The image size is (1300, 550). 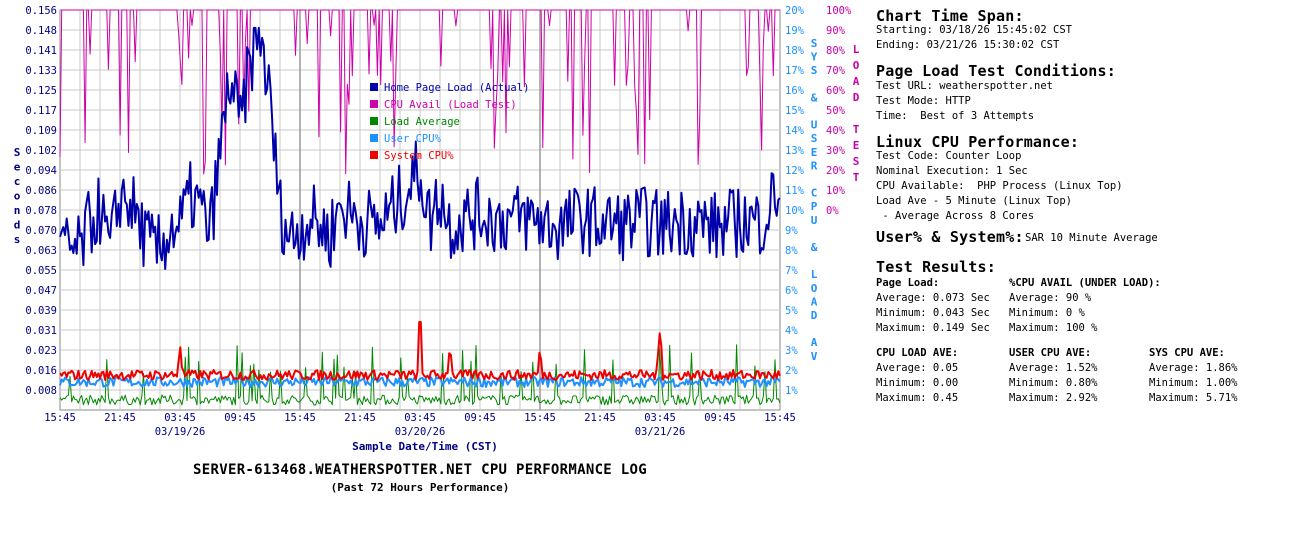 I want to click on y-left-tick: 0.133, so click(x=41, y=71).